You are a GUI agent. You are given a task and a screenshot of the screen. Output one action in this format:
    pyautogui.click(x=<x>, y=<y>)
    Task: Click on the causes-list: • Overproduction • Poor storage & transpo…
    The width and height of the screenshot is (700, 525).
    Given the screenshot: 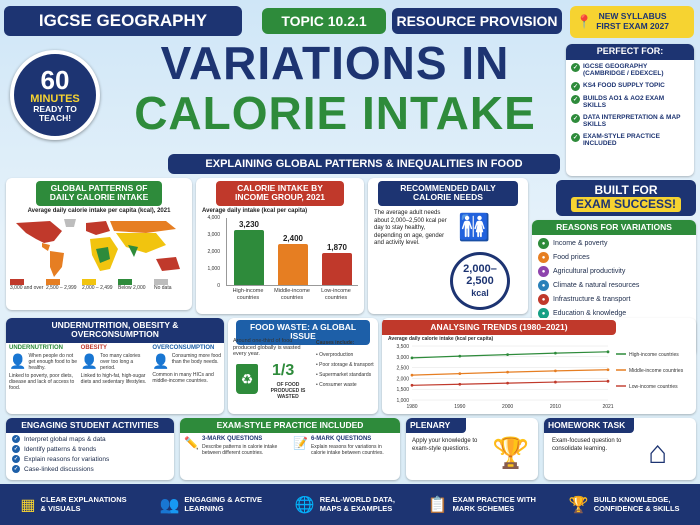 What is the action you would take?
    pyautogui.click(x=346, y=372)
    